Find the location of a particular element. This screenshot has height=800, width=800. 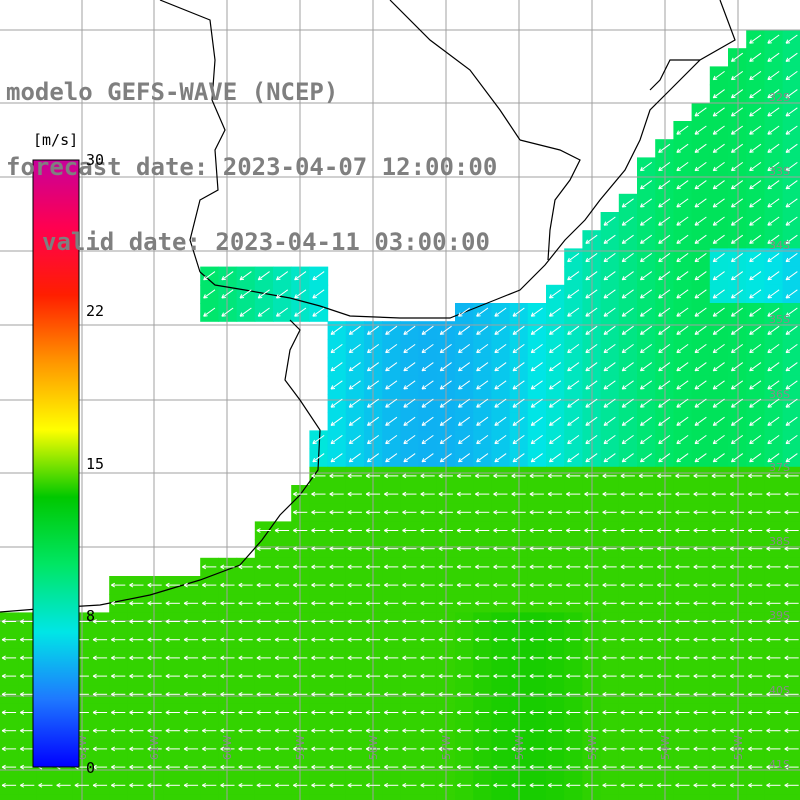

longitude-label: 59W is located at coordinates (300, 747).